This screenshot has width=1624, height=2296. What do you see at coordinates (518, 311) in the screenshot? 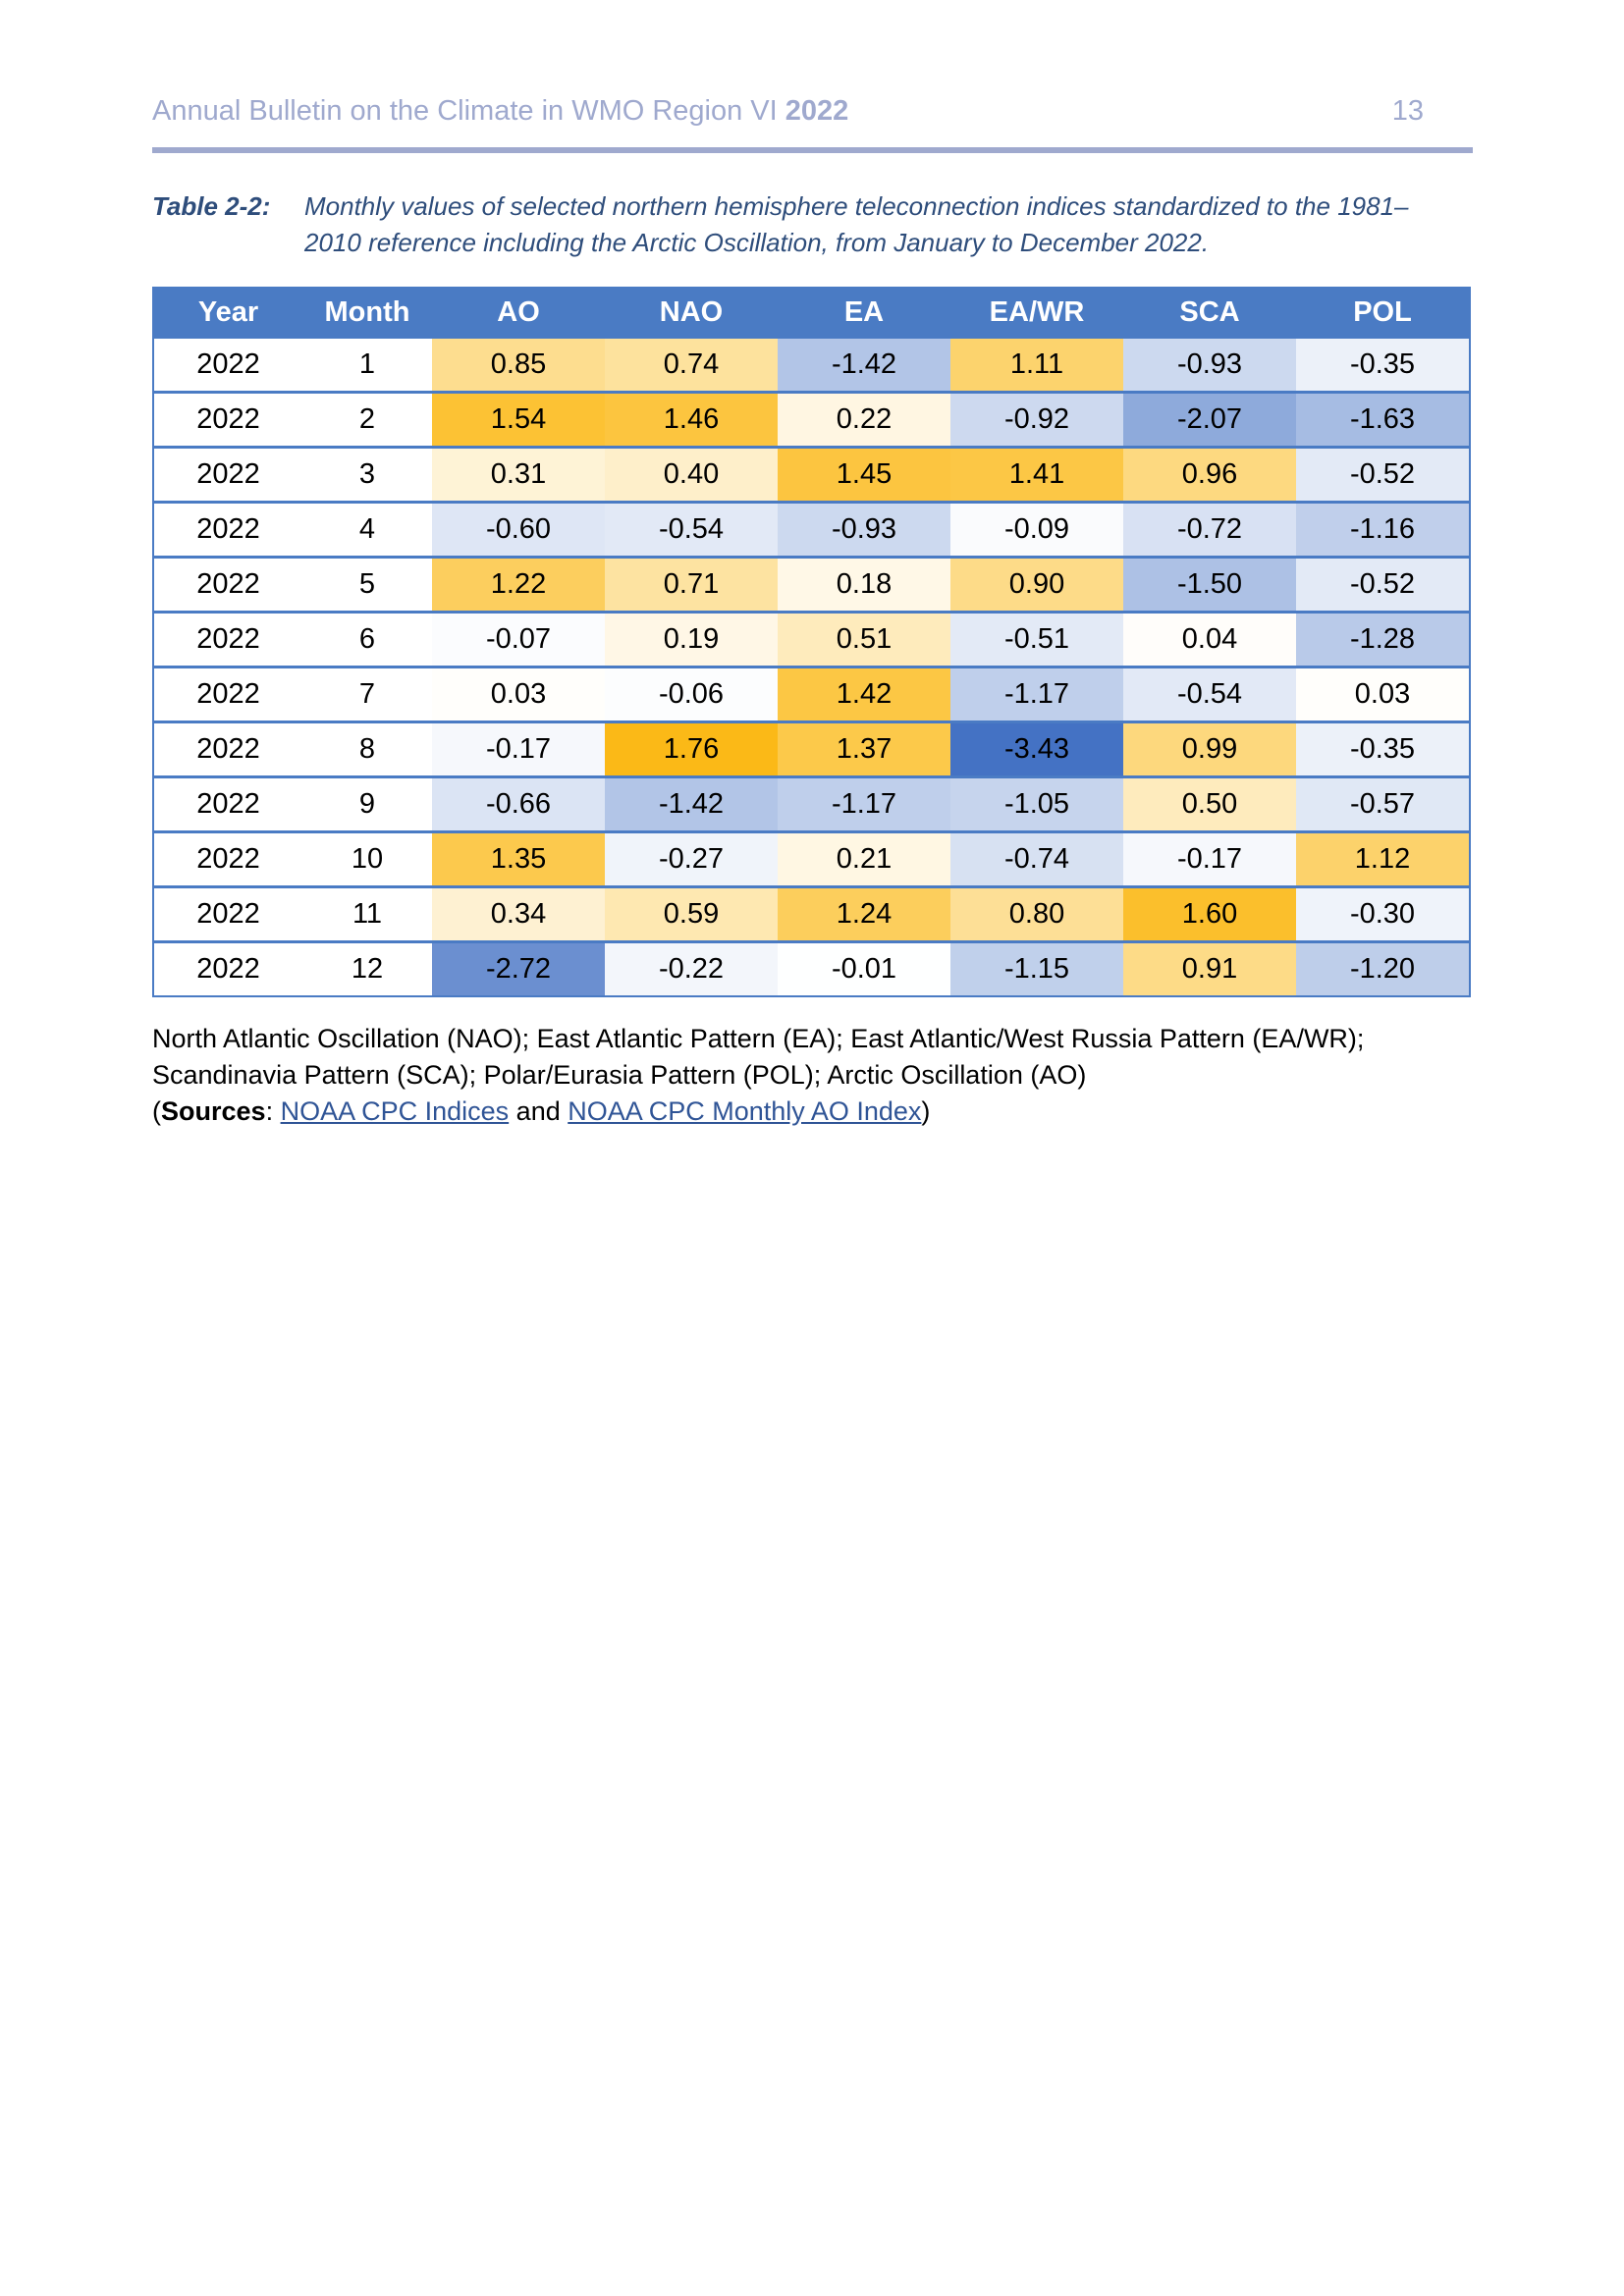
I see `column-header-ao: AO` at bounding box center [518, 311].